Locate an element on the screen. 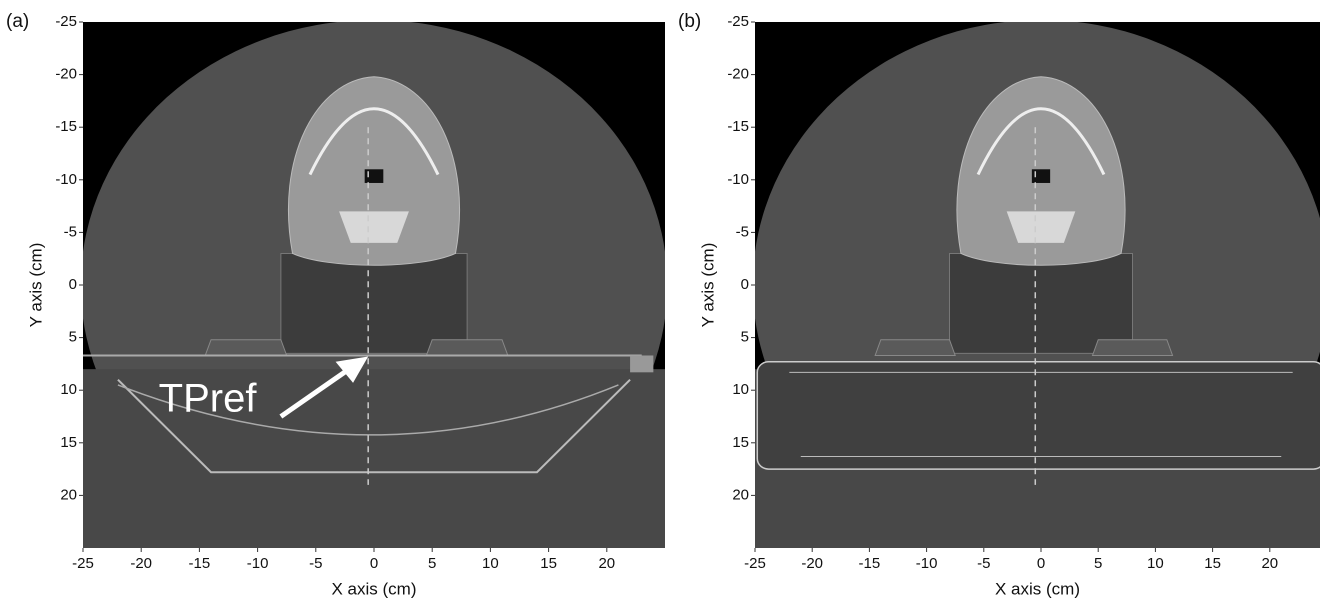  annotation-arrow is located at coordinates (318, 390).